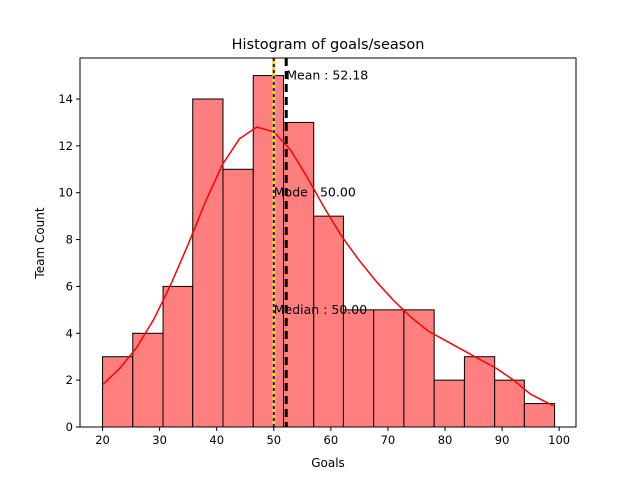 Image resolution: width=640 pixels, height=480 pixels. Describe the element at coordinates (328, 463) in the screenshot. I see `x-axis-label: Goals` at that location.